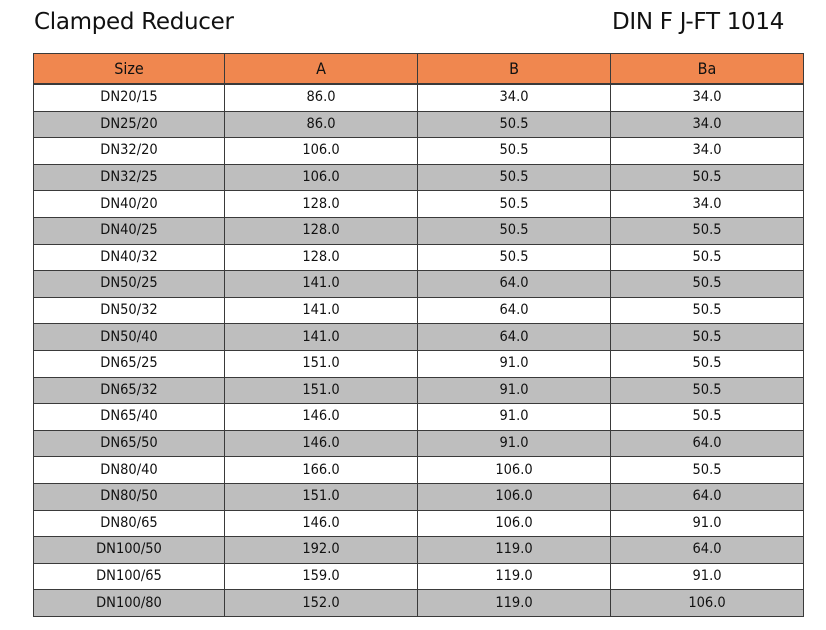 This screenshot has width=826, height=630. What do you see at coordinates (129, 310) in the screenshot?
I see `cell-size: DN50/32` at bounding box center [129, 310].